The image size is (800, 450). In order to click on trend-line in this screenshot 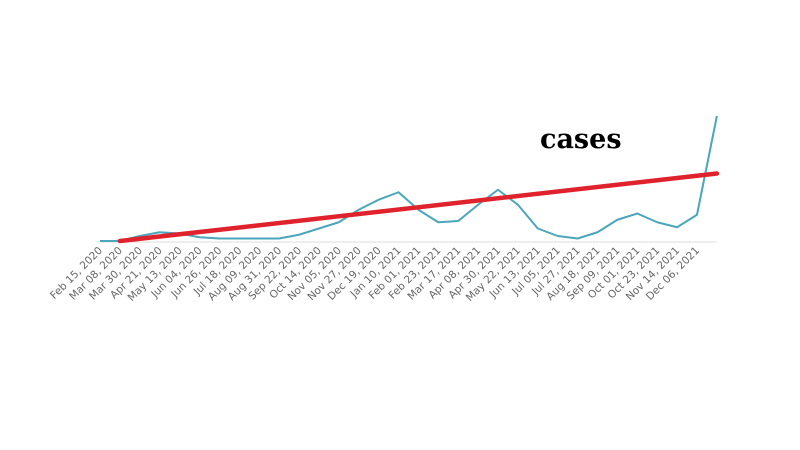, I will do `click(418, 207)`.